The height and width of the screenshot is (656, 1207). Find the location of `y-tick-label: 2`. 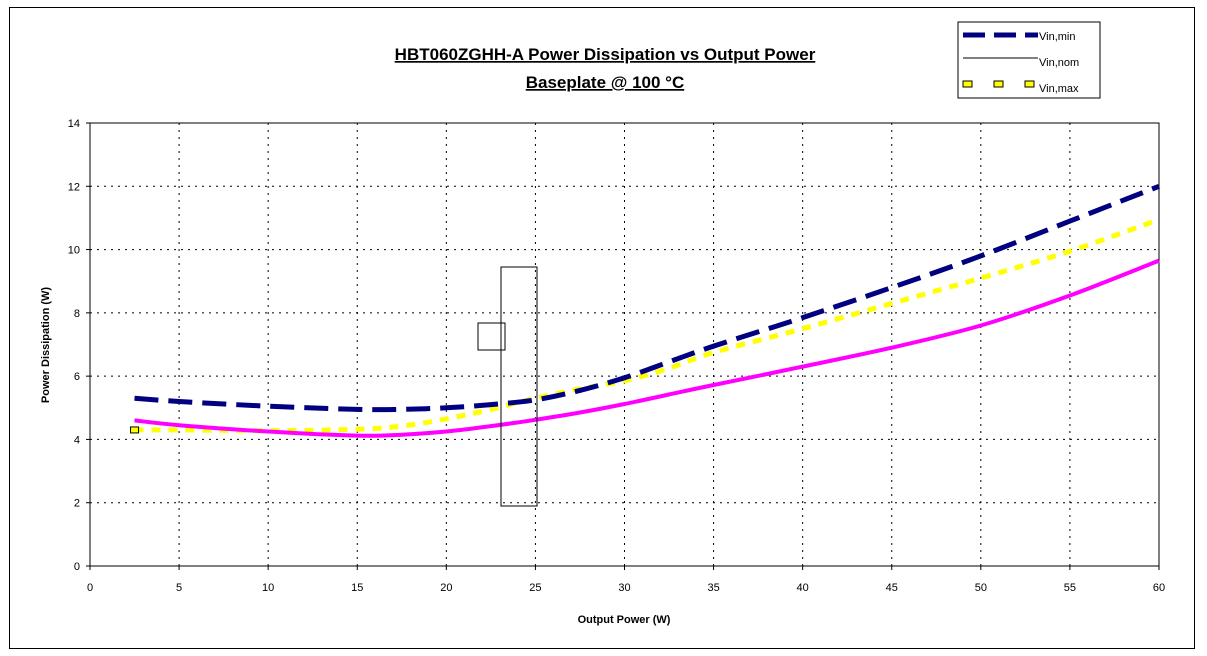

y-tick-label: 2 is located at coordinates (77, 504).